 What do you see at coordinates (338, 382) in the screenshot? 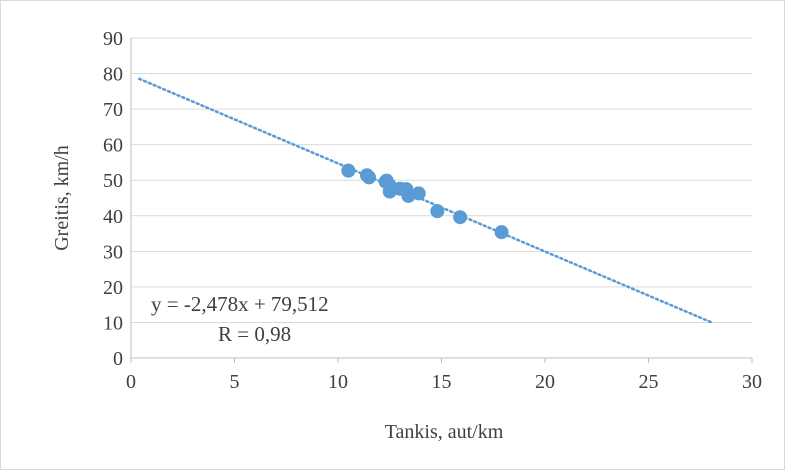
I see `x-tick-label: 10` at bounding box center [338, 382].